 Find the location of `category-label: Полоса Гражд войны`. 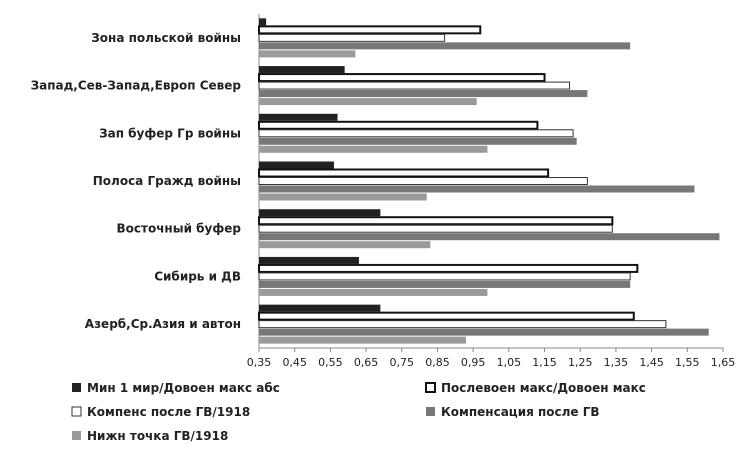

category-label: Полоса Гражд войны is located at coordinates (167, 181).